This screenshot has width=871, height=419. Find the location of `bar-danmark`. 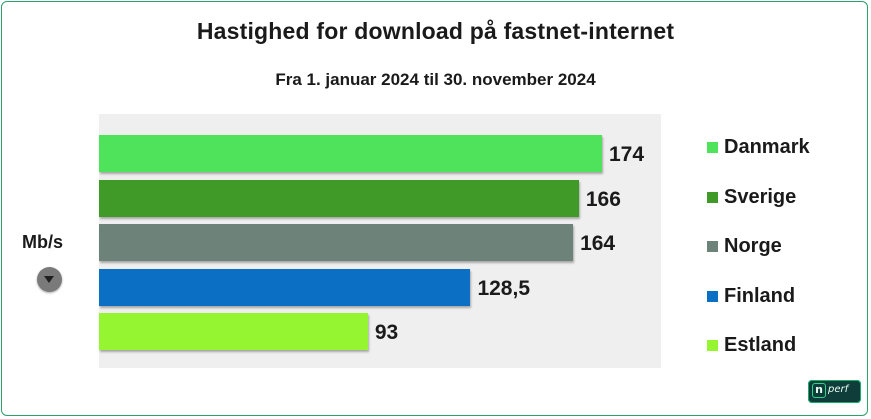

bar-danmark is located at coordinates (350, 153).